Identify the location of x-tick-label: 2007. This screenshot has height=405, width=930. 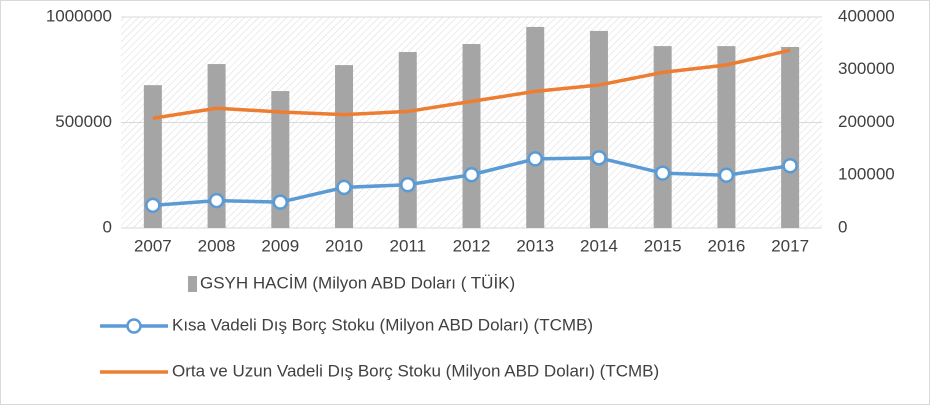
(153, 245).